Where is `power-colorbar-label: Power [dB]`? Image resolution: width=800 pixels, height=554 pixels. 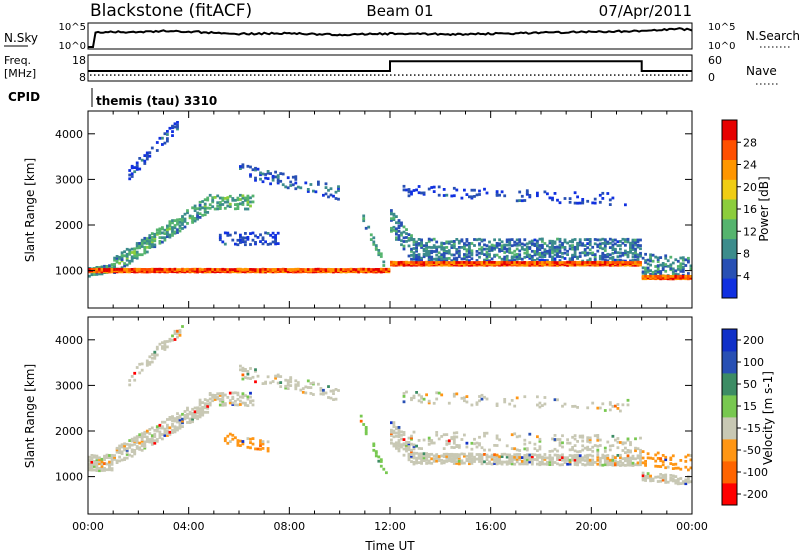
power-colorbar-label: Power [dB] is located at coordinates (764, 208).